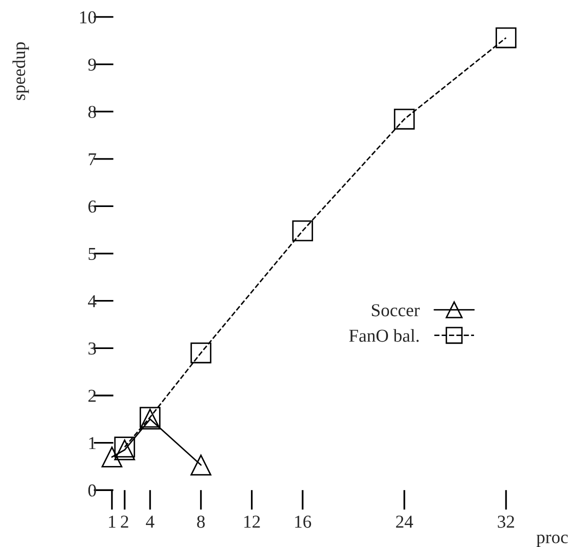 The image size is (577, 547). Describe the element at coordinates (552, 540) in the screenshot. I see `x-axis-title: proc` at that location.